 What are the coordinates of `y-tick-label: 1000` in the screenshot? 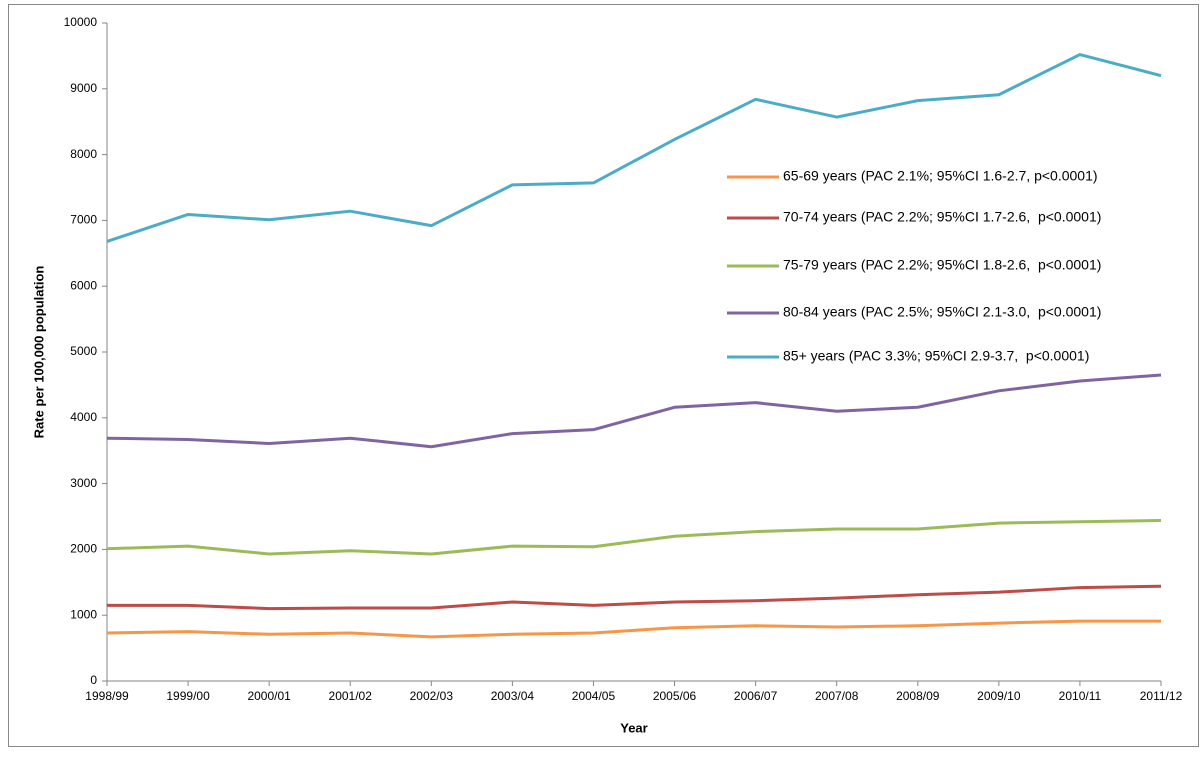 It's located at (83, 614).